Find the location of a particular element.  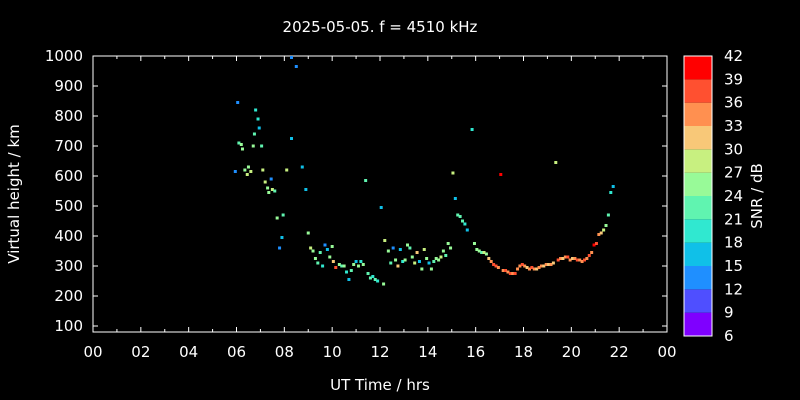

y-tick-label: 600 is located at coordinates (68, 176).